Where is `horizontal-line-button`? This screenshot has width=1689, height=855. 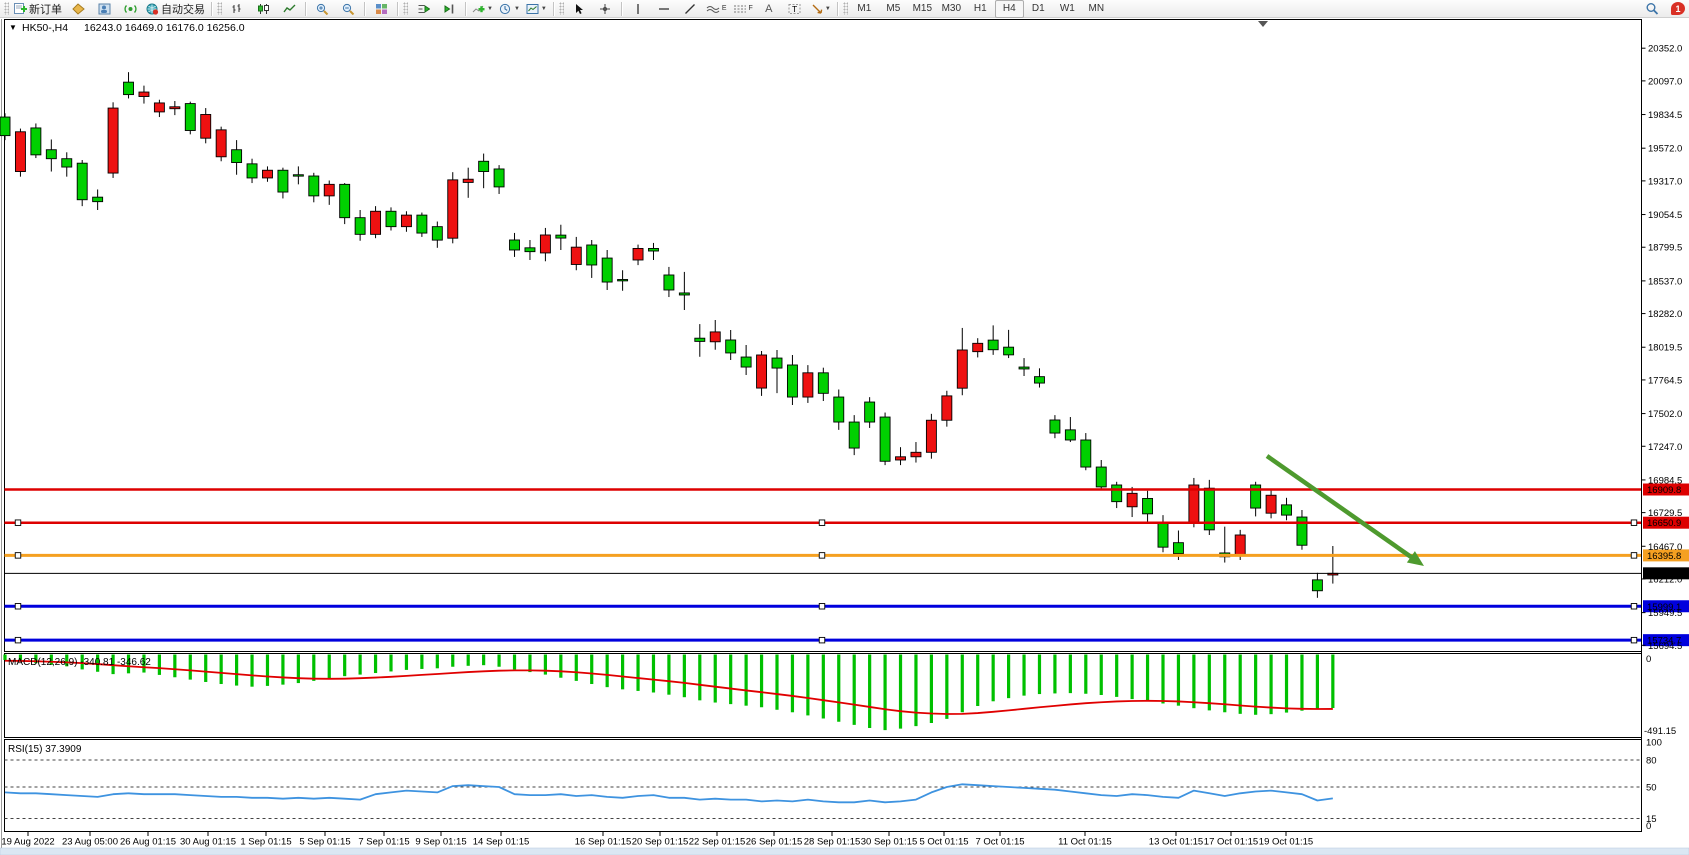 horizontal-line-button is located at coordinates (664, 9).